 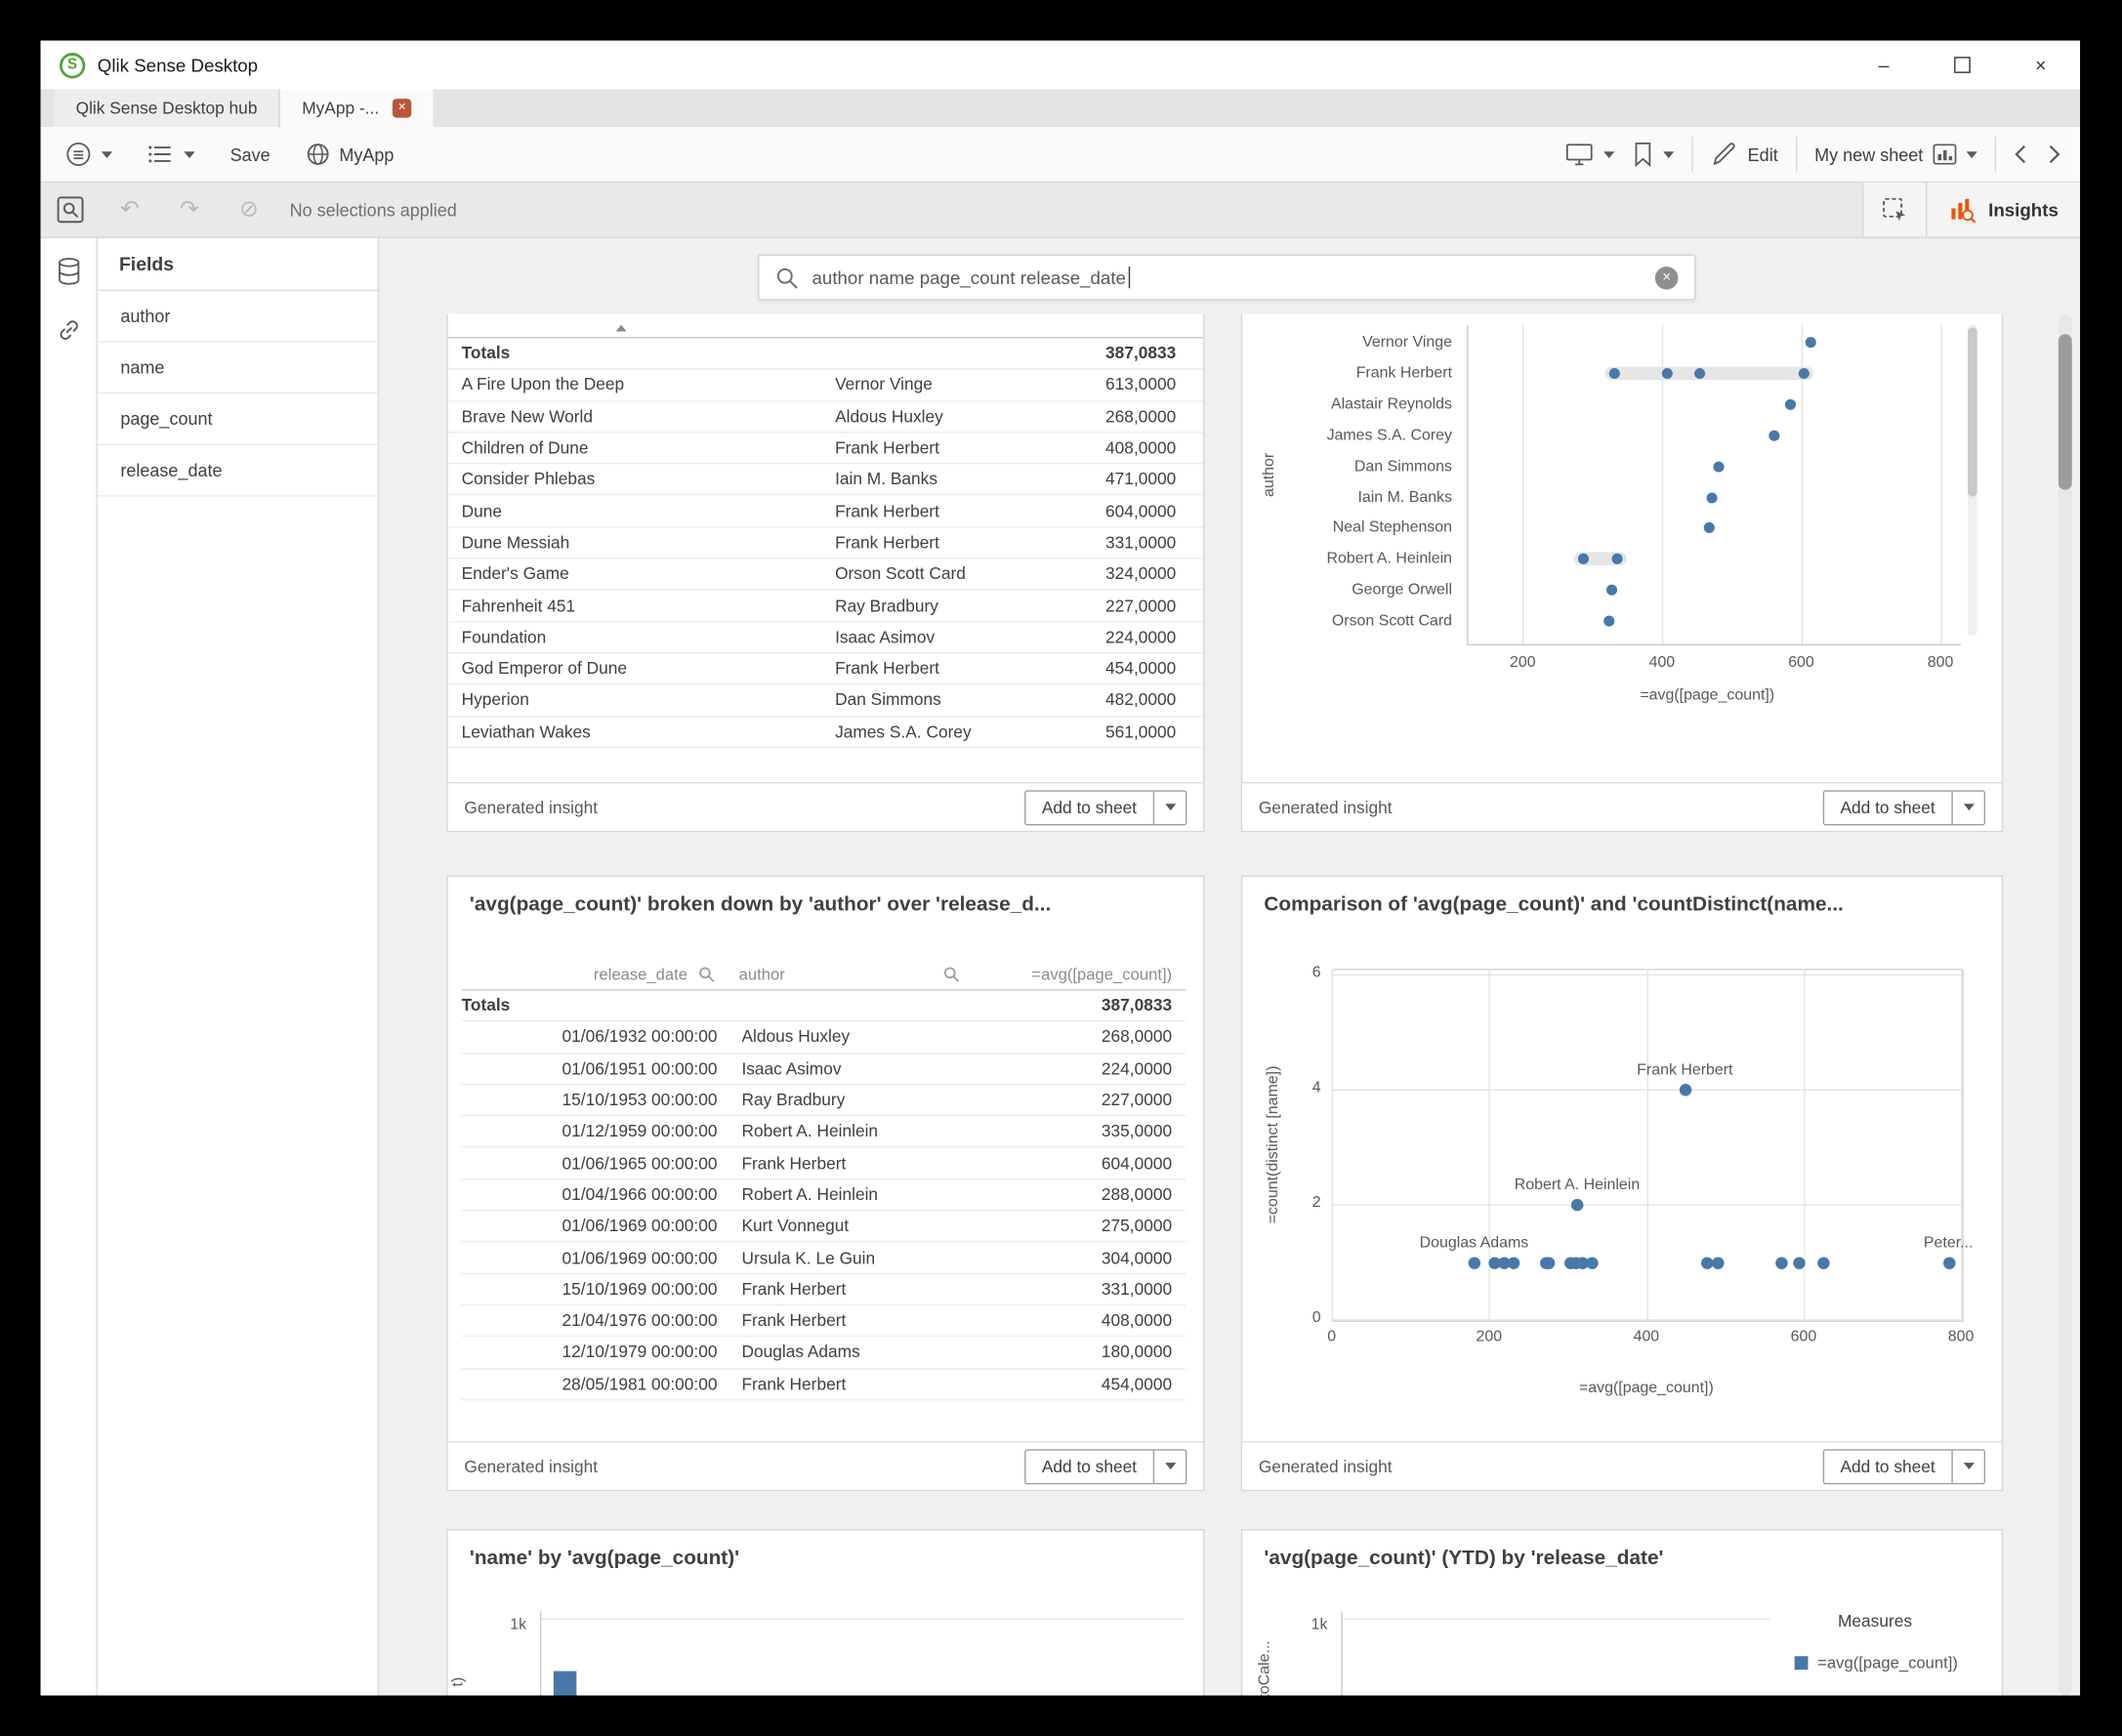 I want to click on bar, so click(x=565, y=1683).